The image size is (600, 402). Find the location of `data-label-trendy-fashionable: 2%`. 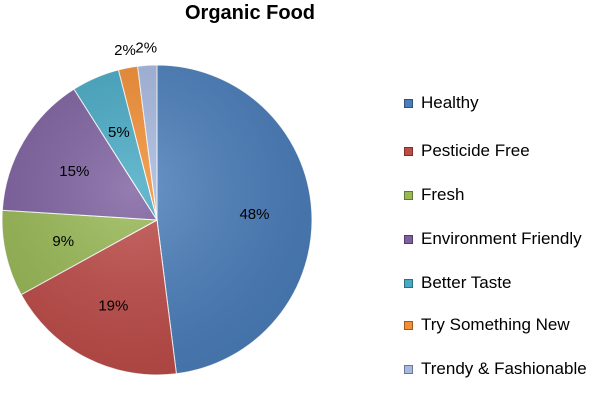

data-label-trendy-fashionable: 2% is located at coordinates (146, 47).